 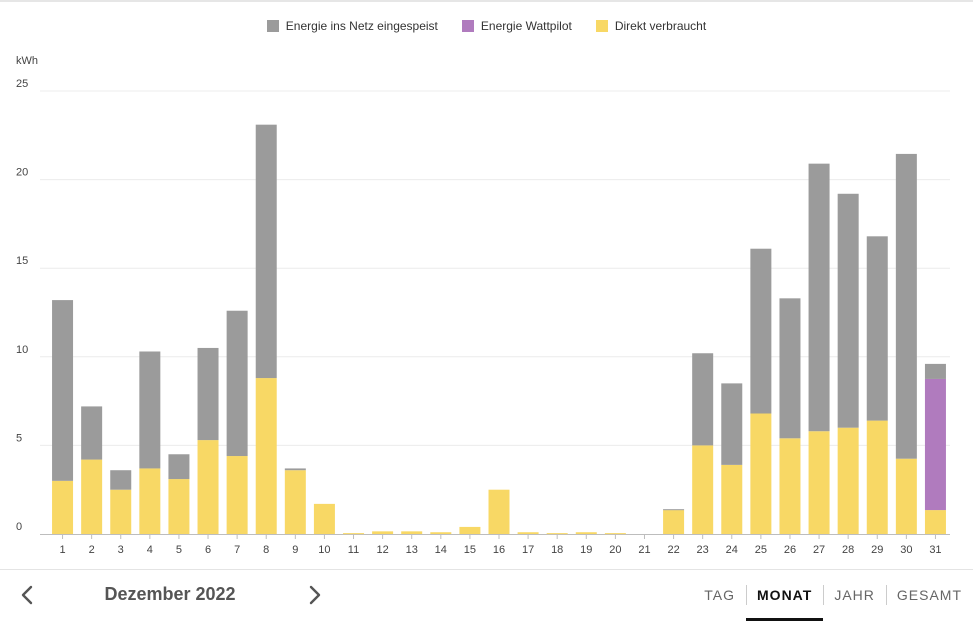 I want to click on x-tick-label: 23, so click(x=703, y=550).